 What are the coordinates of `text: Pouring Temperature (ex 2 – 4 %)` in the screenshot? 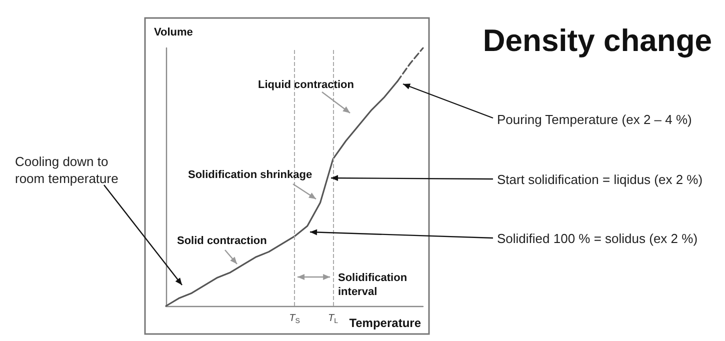 It's located at (595, 119).